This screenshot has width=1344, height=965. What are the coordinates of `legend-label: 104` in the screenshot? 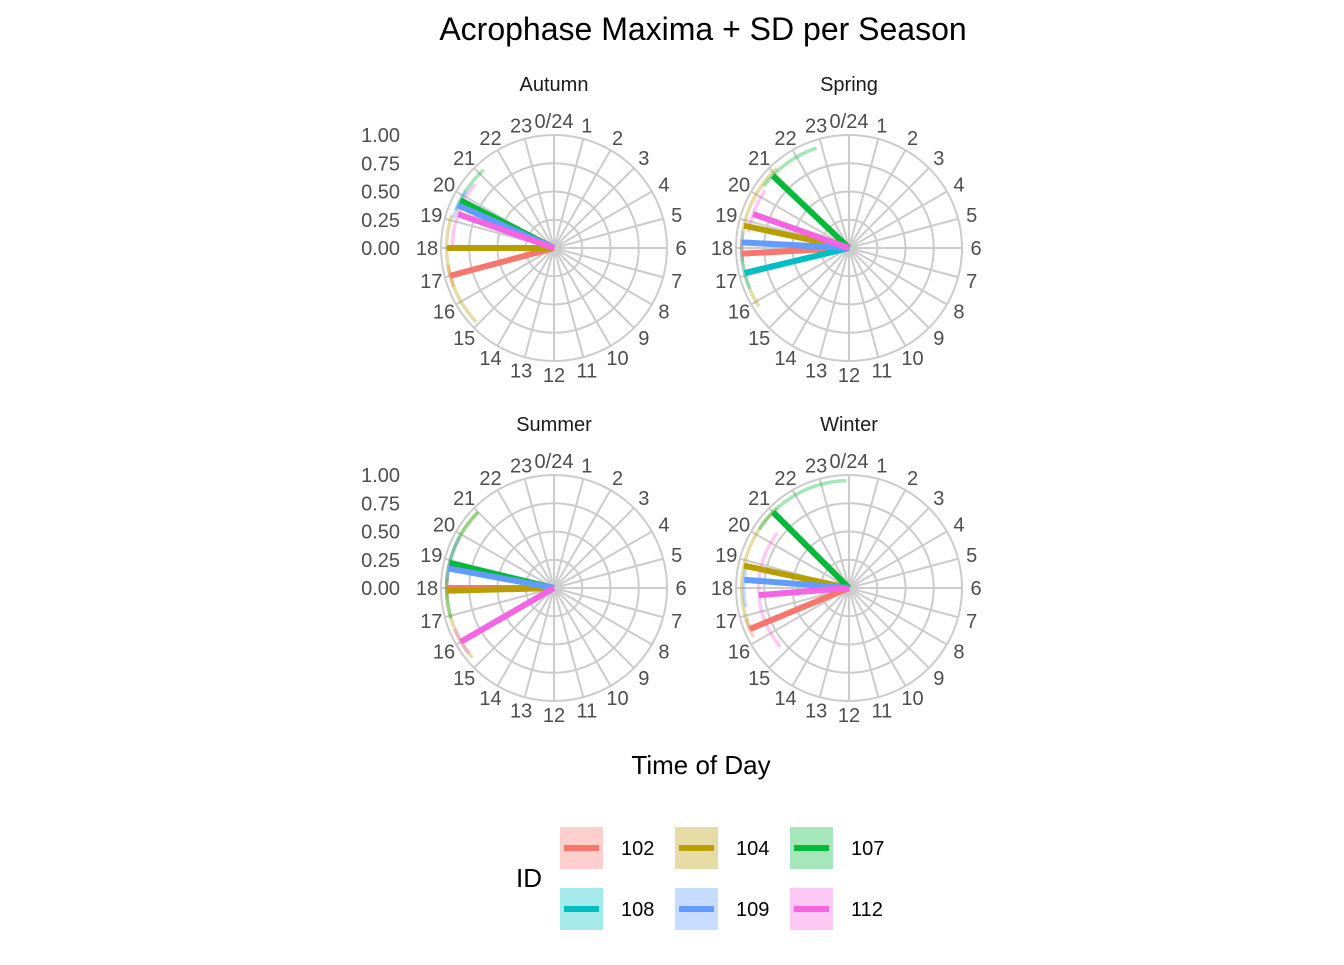 It's located at (752, 849).